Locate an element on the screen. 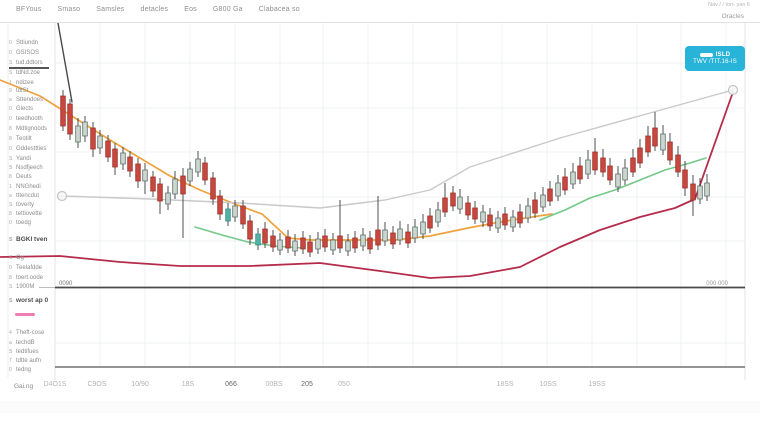  time-axis-tick: 10/90 is located at coordinates (140, 384).